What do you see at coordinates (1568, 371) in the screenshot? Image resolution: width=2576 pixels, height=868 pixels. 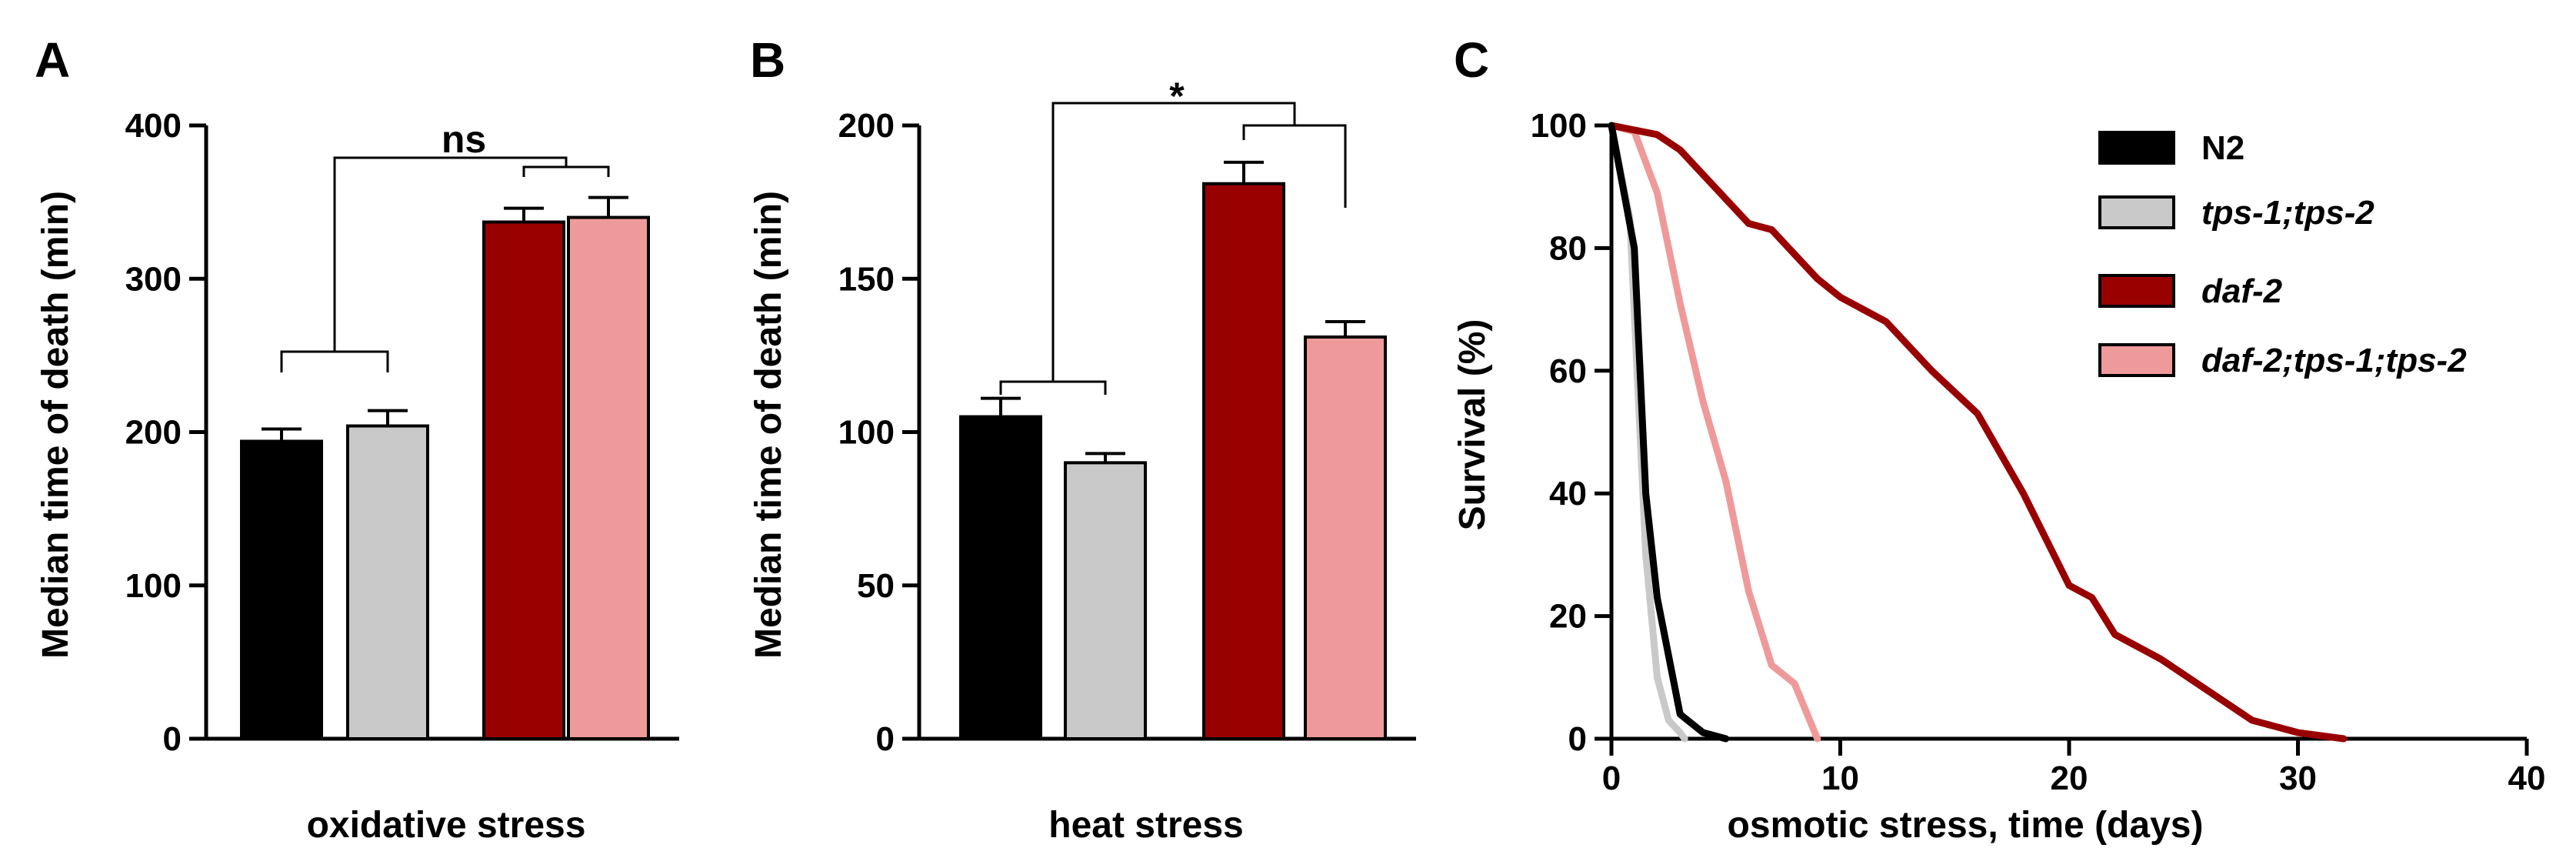 I see `y-tick-label-60: 60` at bounding box center [1568, 371].